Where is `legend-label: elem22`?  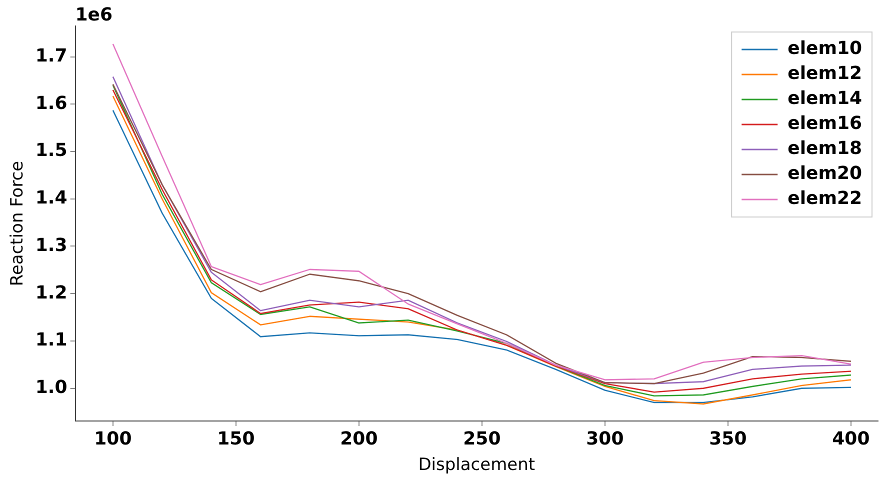 legend-label: elem22 is located at coordinates (825, 199).